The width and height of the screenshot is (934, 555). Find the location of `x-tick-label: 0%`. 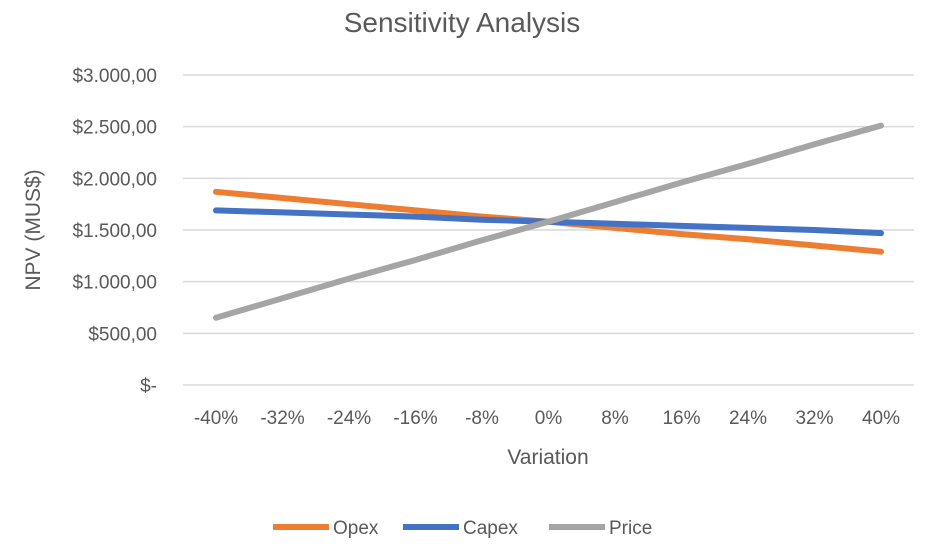

x-tick-label: 0% is located at coordinates (549, 418).